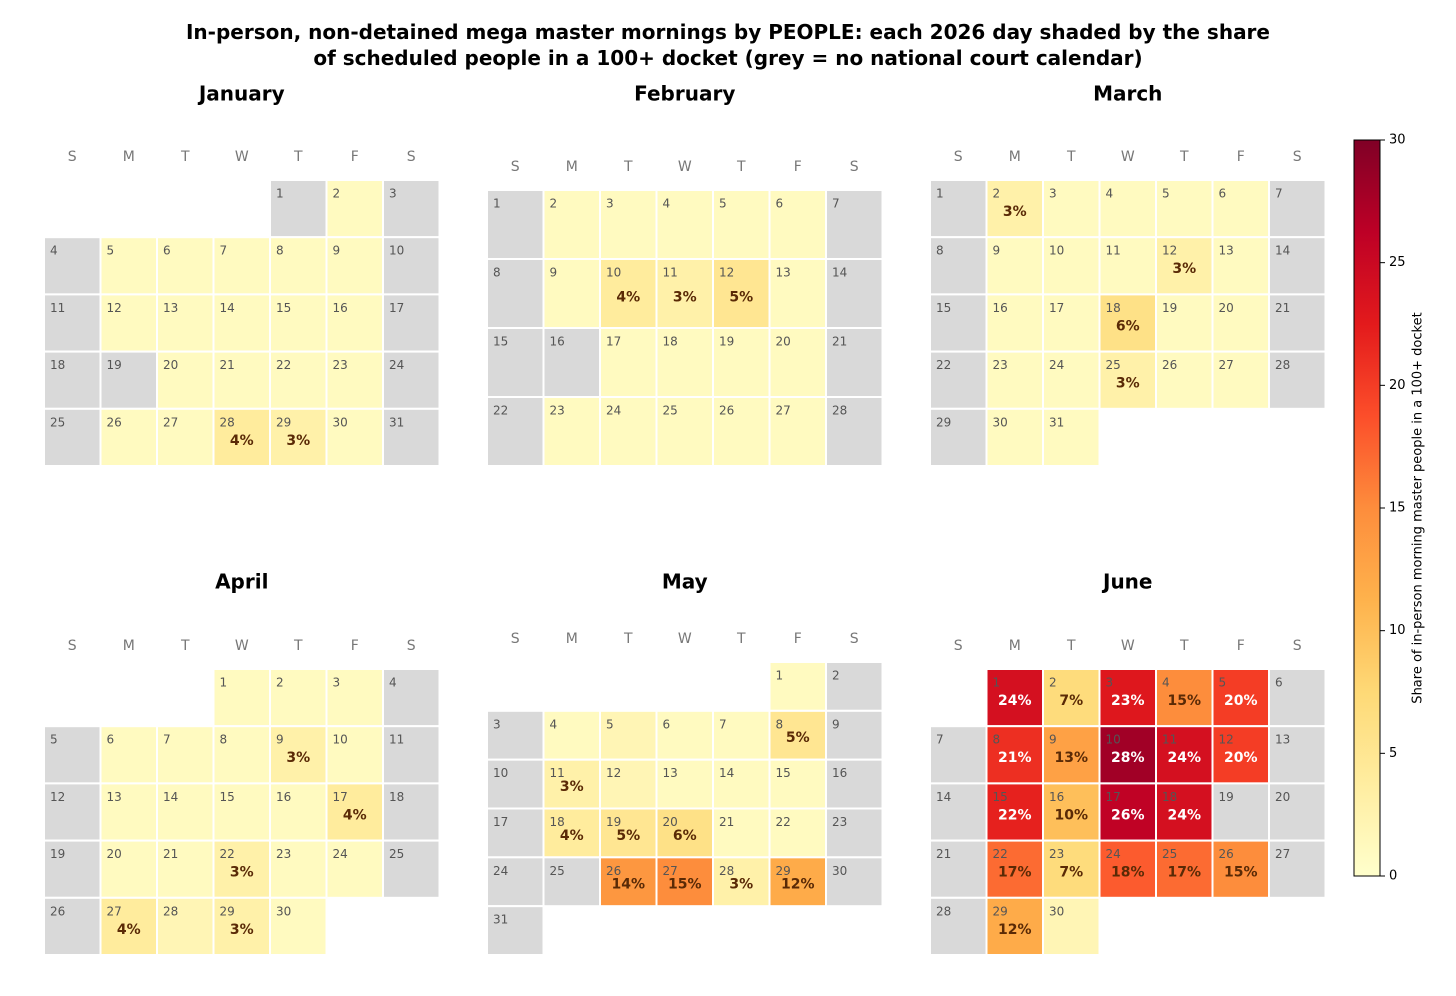 The width and height of the screenshot is (1456, 996). What do you see at coordinates (628, 885) in the screenshot?
I see `value-label: 14%` at bounding box center [628, 885].